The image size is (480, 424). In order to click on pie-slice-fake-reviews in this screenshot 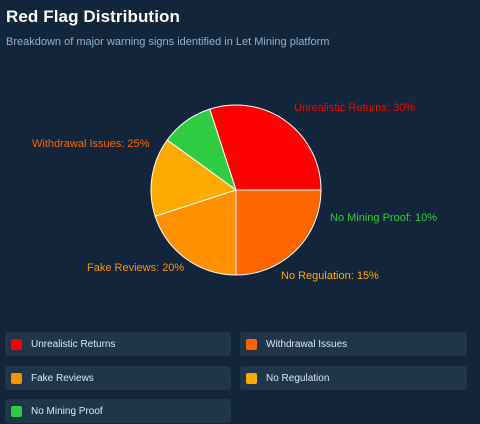, I will do `click(195, 232)`.